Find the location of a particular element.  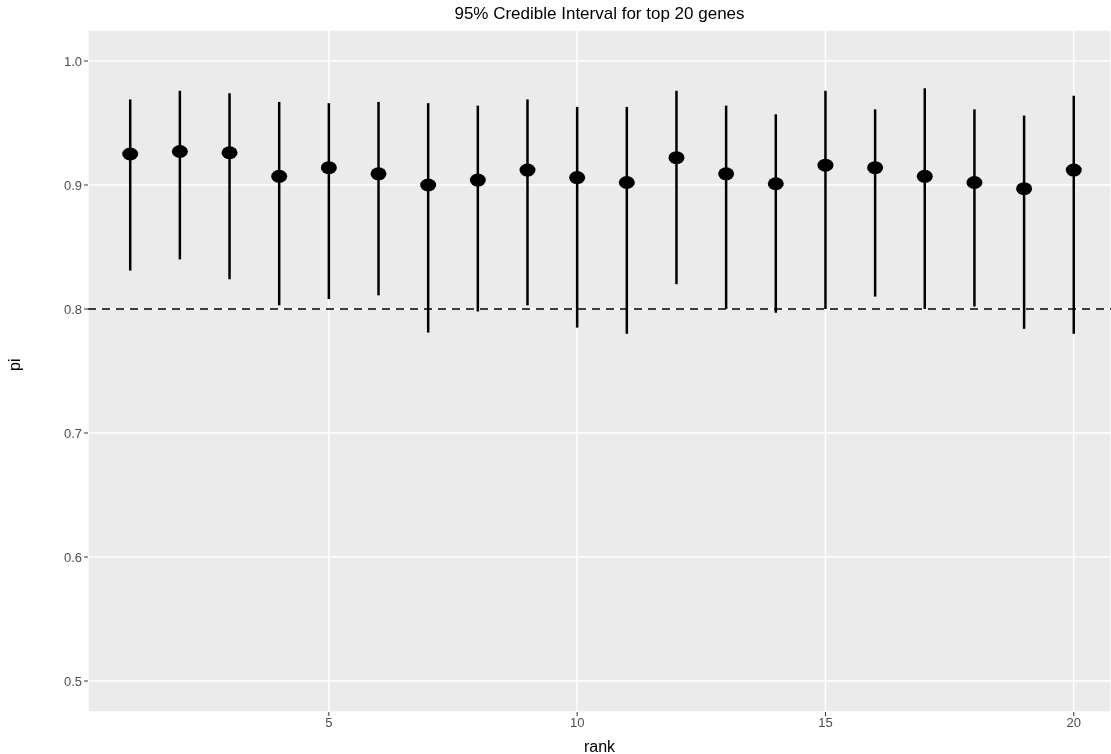

y-axis-title: pi is located at coordinates (14, 364).